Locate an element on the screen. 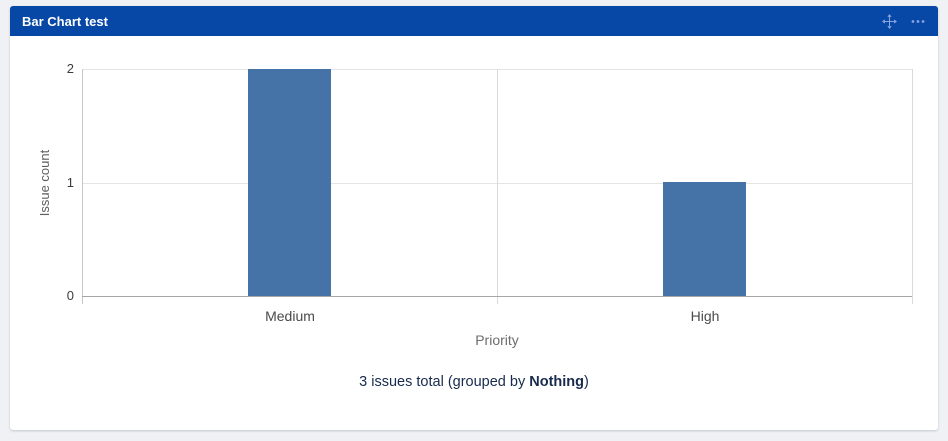 This screenshot has height=441, width=948. bar-high is located at coordinates (704, 239).